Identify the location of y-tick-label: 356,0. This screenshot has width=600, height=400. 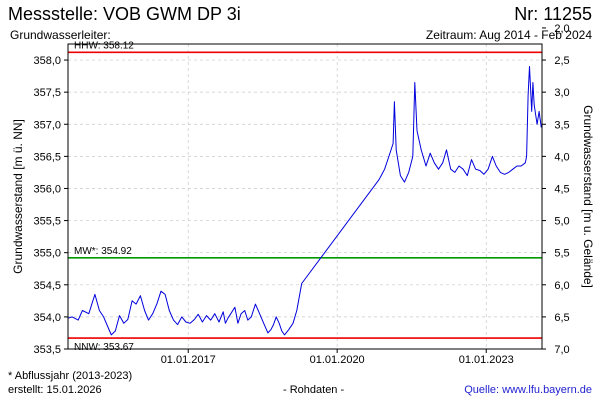
(47, 189).